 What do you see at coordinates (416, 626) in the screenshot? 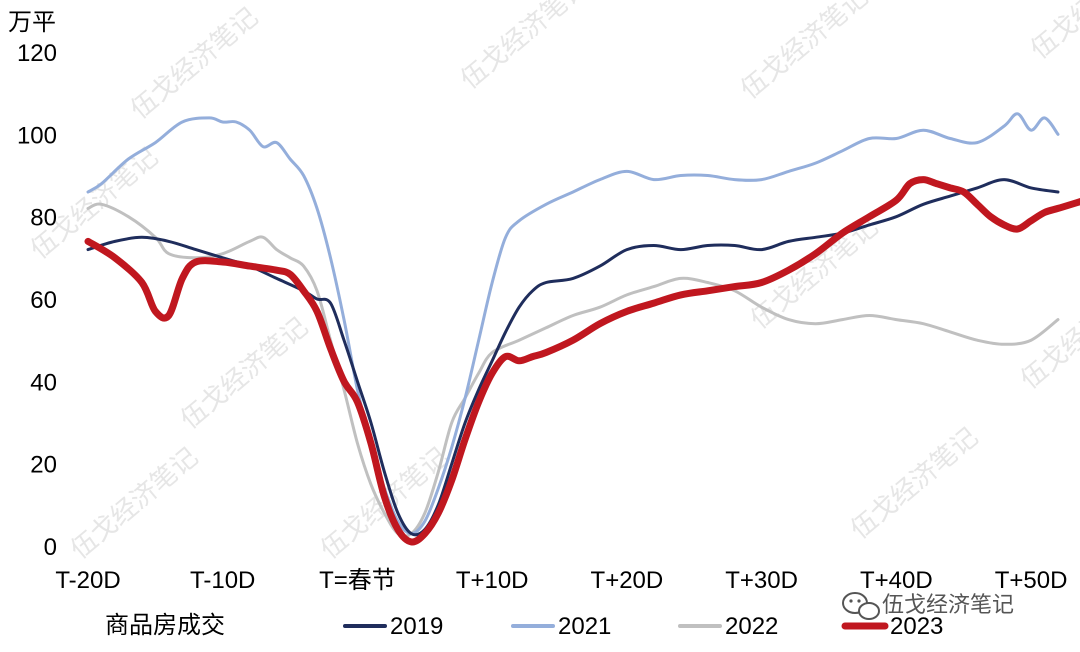
I see `legend-label-2019: 2019` at bounding box center [416, 626].